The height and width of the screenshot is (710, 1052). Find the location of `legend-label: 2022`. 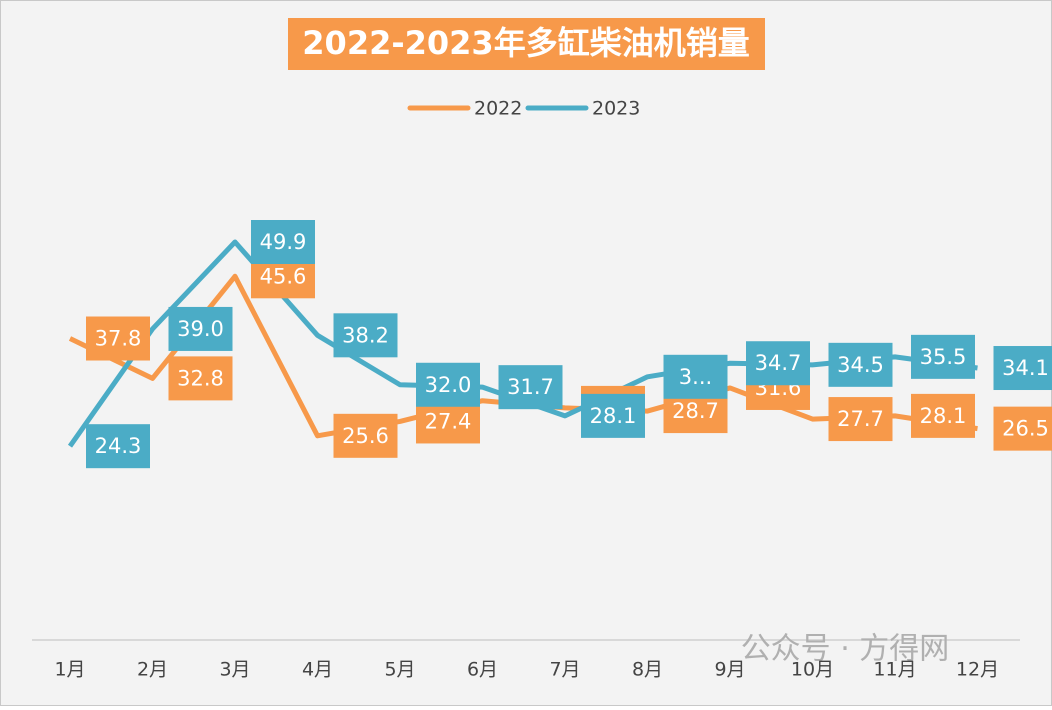

legend-label: 2022 is located at coordinates (498, 109).